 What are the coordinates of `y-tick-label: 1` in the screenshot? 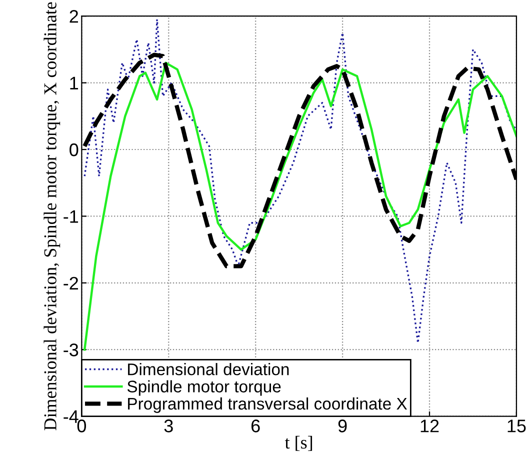 It's located at (74, 83).